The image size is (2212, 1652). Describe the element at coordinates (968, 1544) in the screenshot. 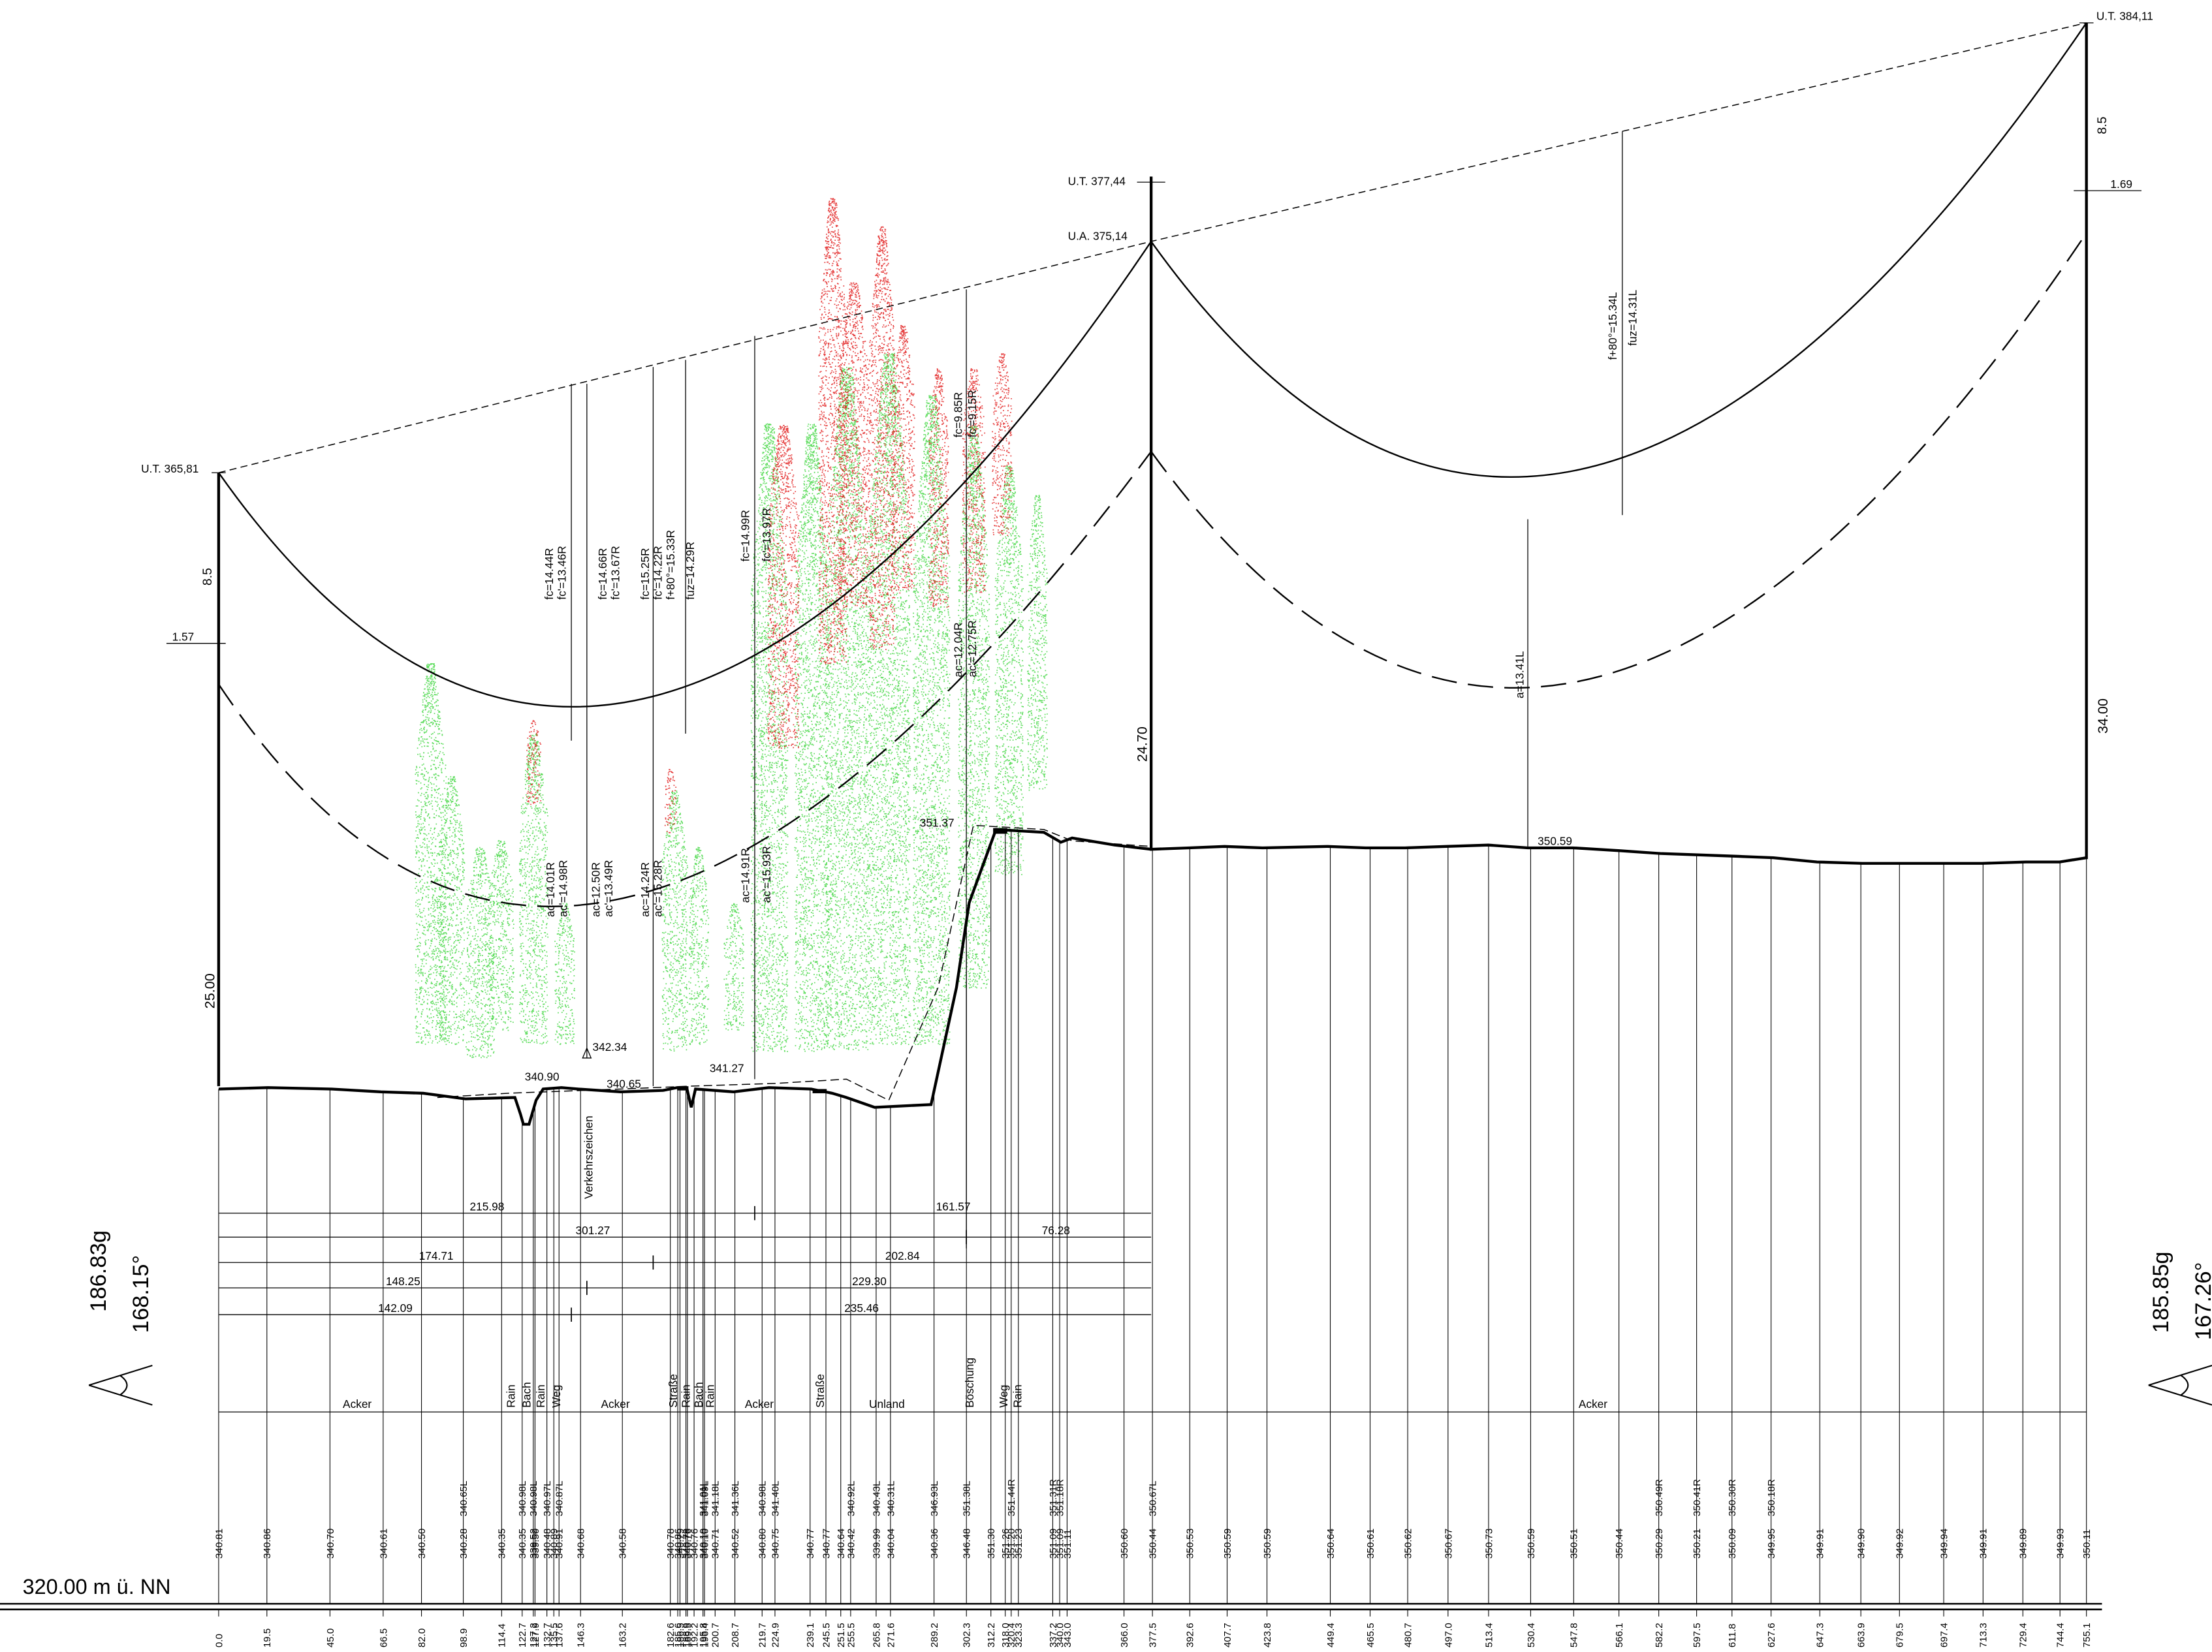

I see `height-label: 346.48` at that location.